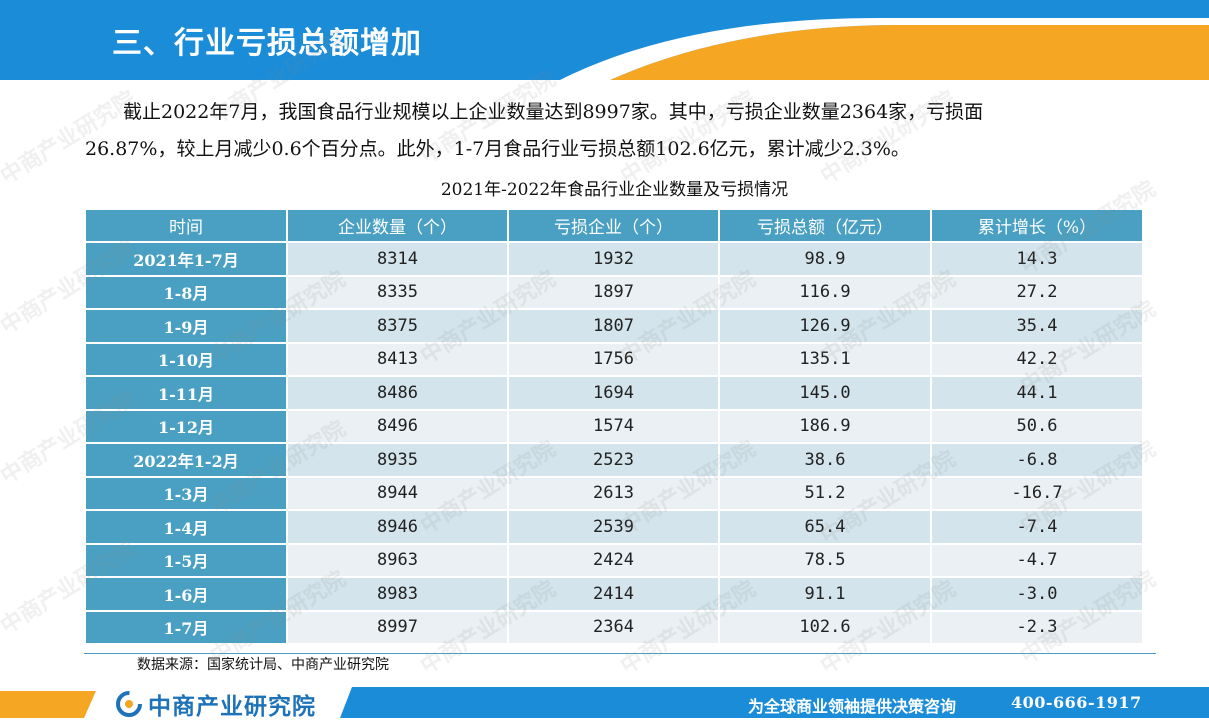 This screenshot has width=1209, height=721. I want to click on table-row: 2021年1-7月 8314 1932 98.9 14.3, so click(614, 259).